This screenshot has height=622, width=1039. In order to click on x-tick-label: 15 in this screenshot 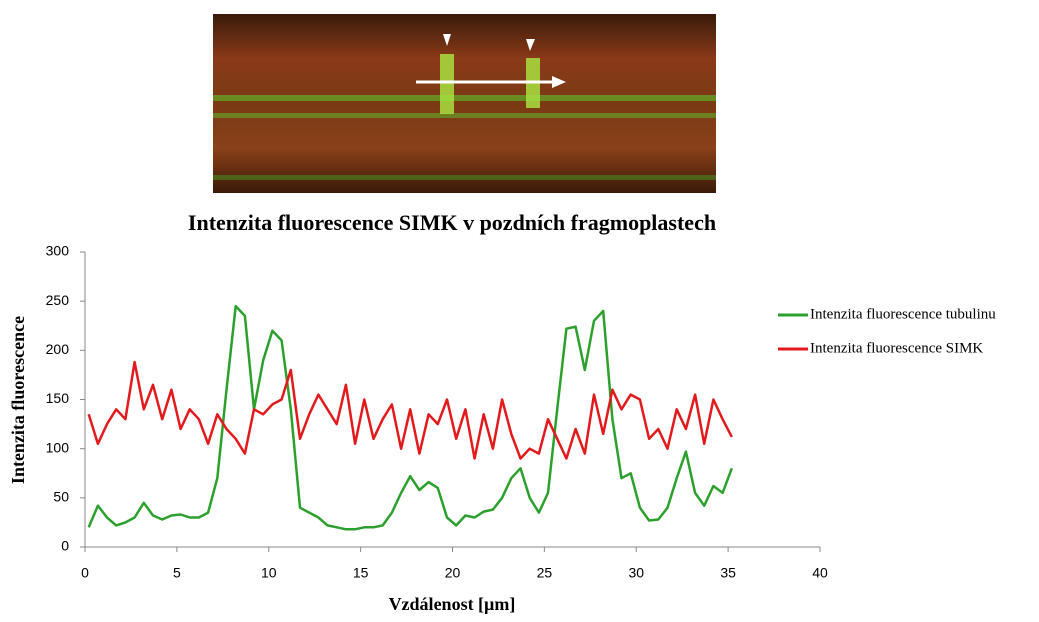, I will do `click(361, 573)`.